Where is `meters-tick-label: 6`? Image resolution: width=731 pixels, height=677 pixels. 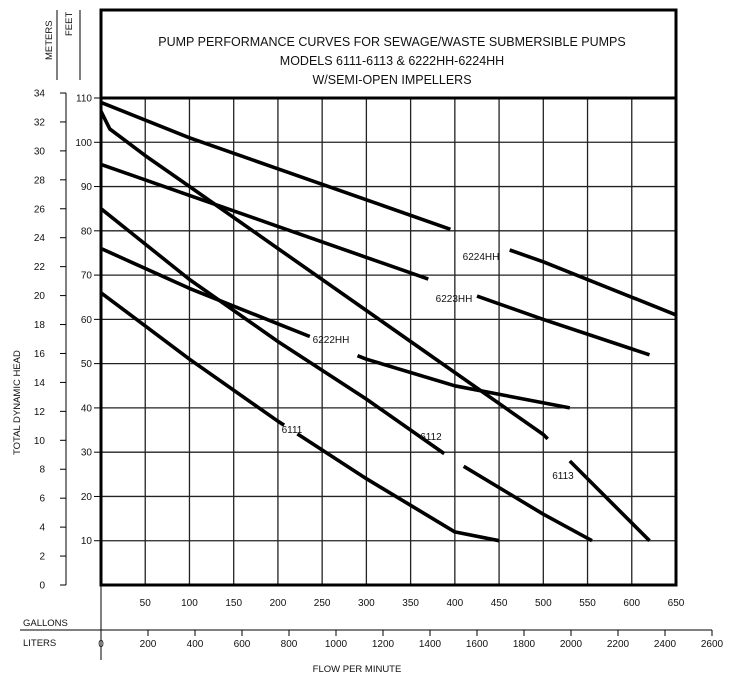 meters-tick-label: 6 is located at coordinates (42, 499).